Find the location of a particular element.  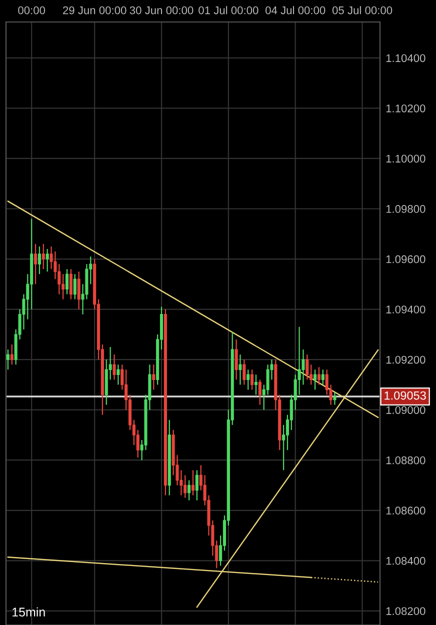

y-tick-label: 1.10000 is located at coordinates (406, 158).